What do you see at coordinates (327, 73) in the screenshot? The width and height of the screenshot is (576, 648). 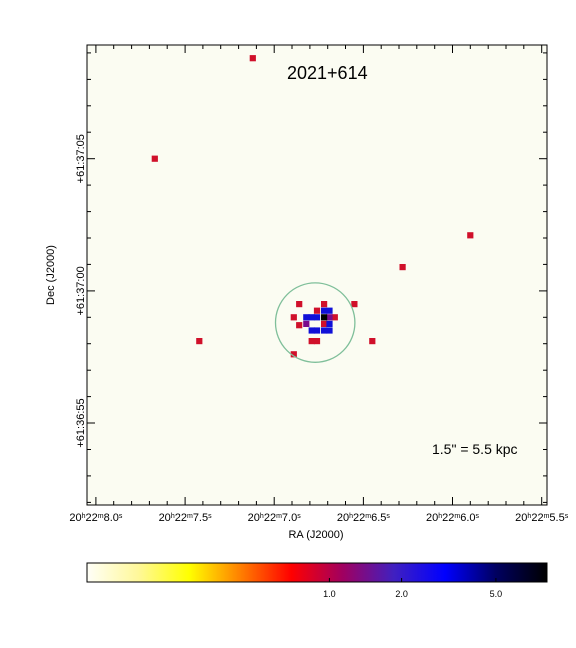 I see `chart-title: 2021+614` at bounding box center [327, 73].